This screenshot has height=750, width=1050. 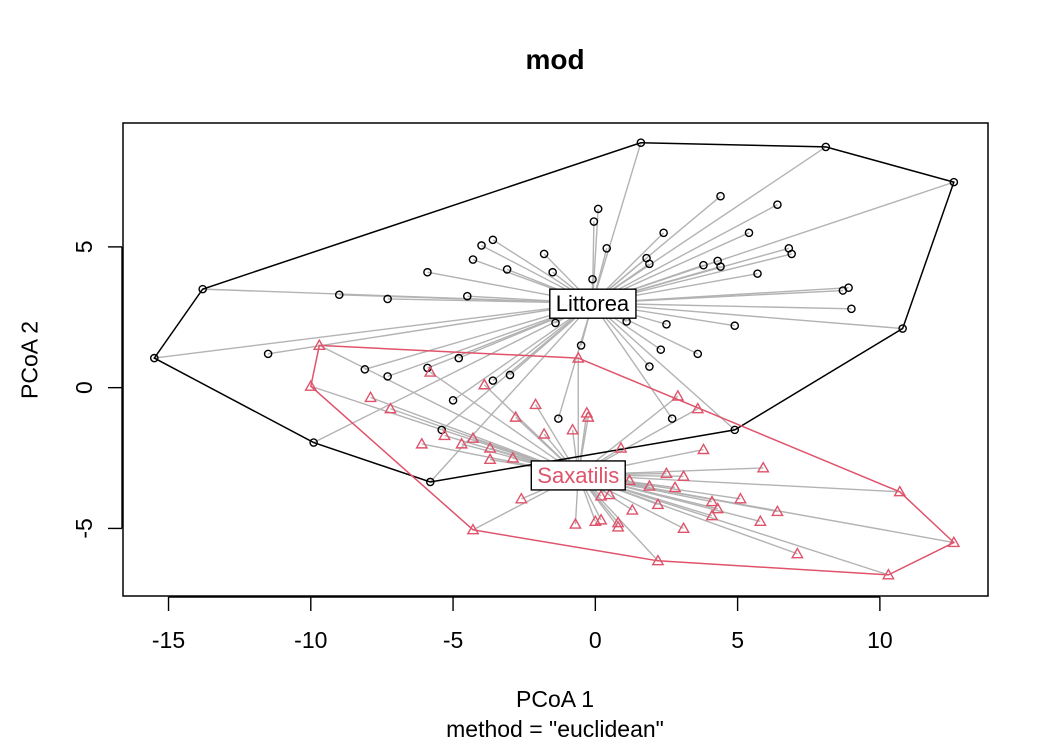 What do you see at coordinates (555, 729) in the screenshot?
I see `chart-subtitle: method = "euclidean"` at bounding box center [555, 729].